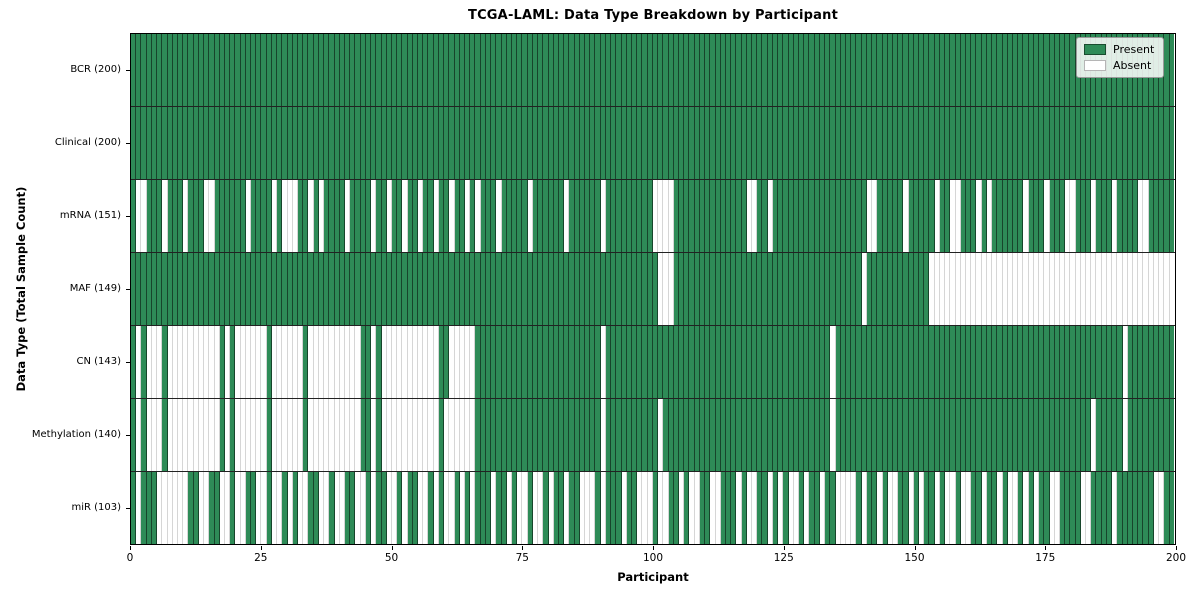 This screenshot has height=600, width=1200. What do you see at coordinates (128, 70) in the screenshot?
I see `y-tick-mark` at bounding box center [128, 70].